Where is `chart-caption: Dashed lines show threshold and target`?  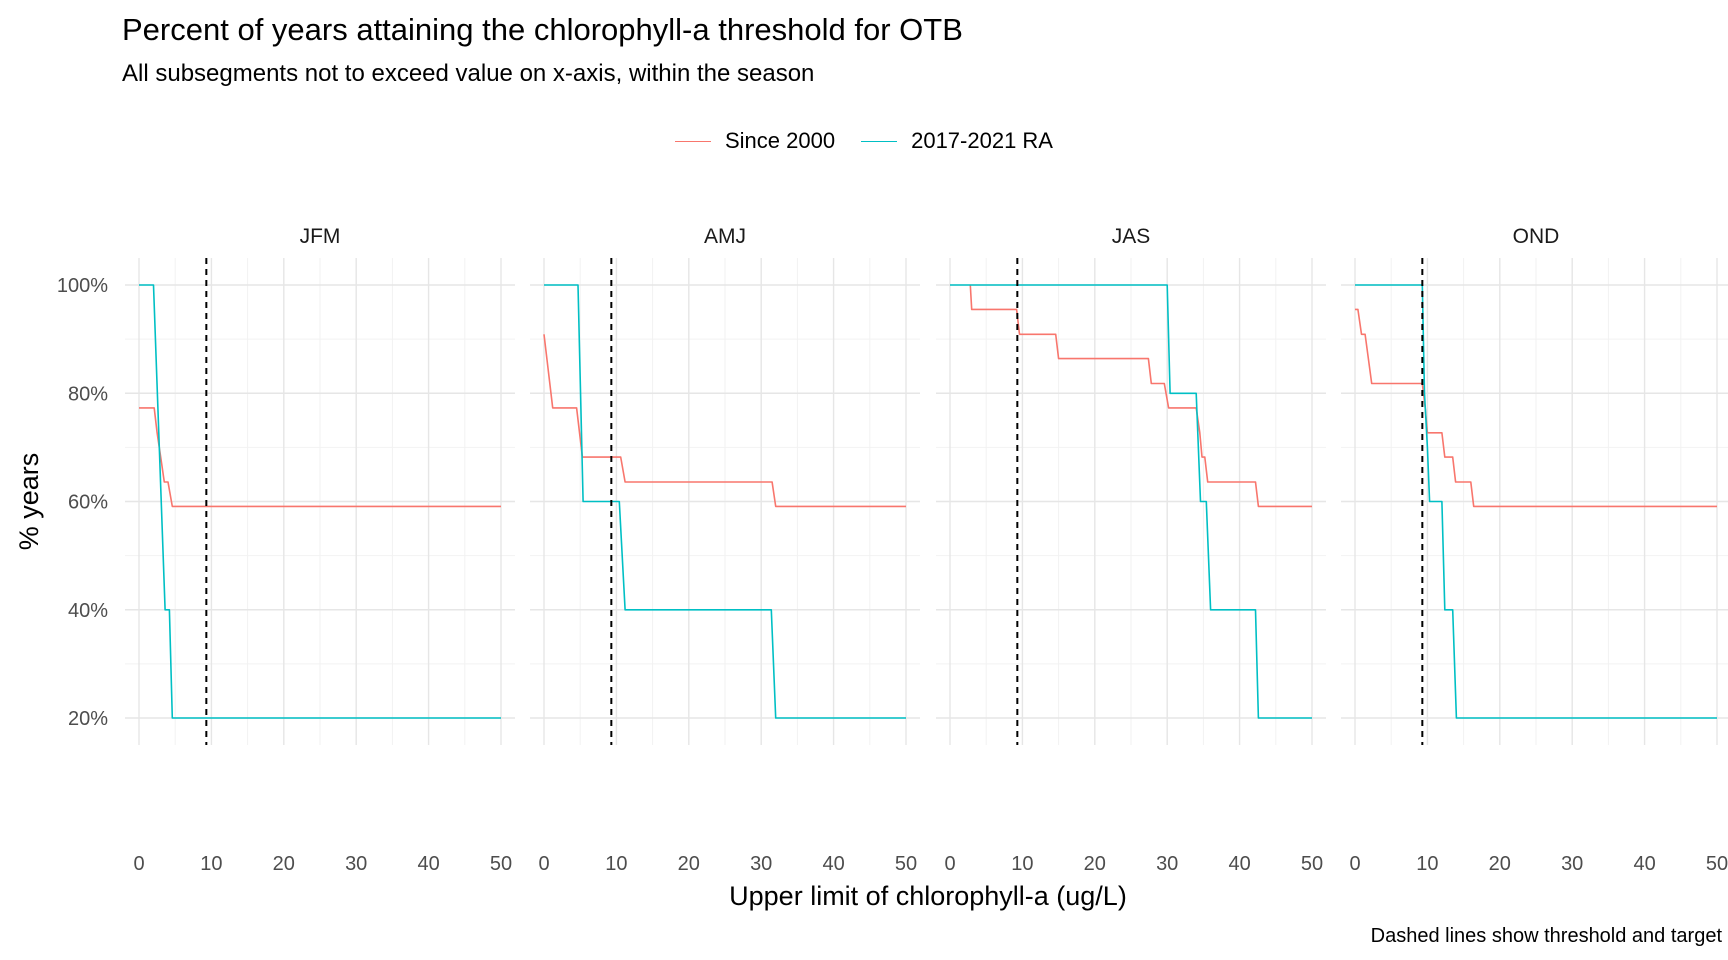 chart-caption: Dashed lines show threshold and target is located at coordinates (1546, 936).